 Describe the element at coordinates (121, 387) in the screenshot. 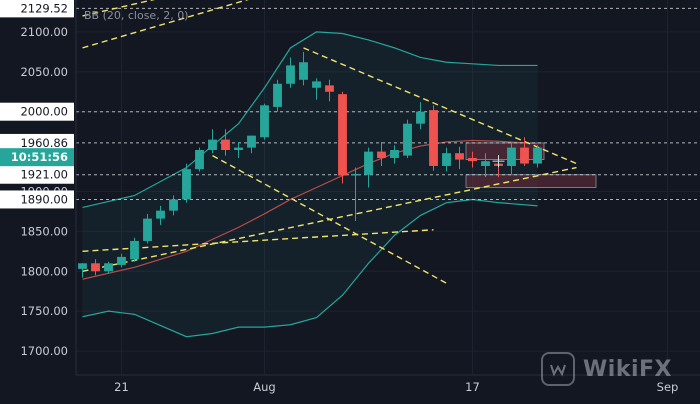

I see `x-tick-label: 21` at that location.